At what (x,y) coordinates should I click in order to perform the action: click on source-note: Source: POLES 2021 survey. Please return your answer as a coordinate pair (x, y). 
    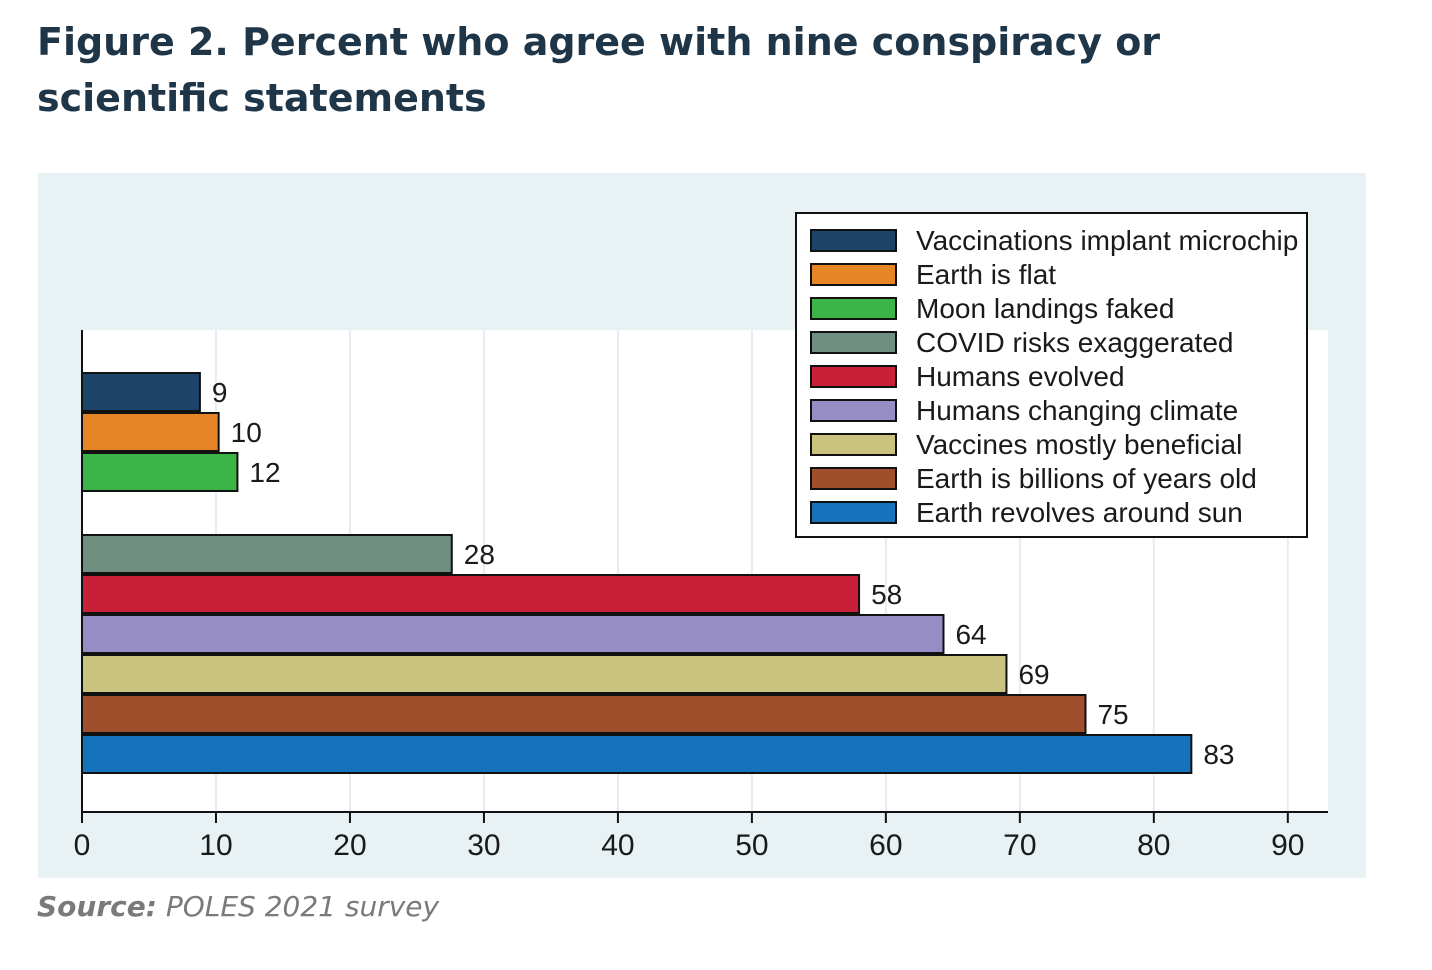
    Looking at the image, I should click on (238, 906).